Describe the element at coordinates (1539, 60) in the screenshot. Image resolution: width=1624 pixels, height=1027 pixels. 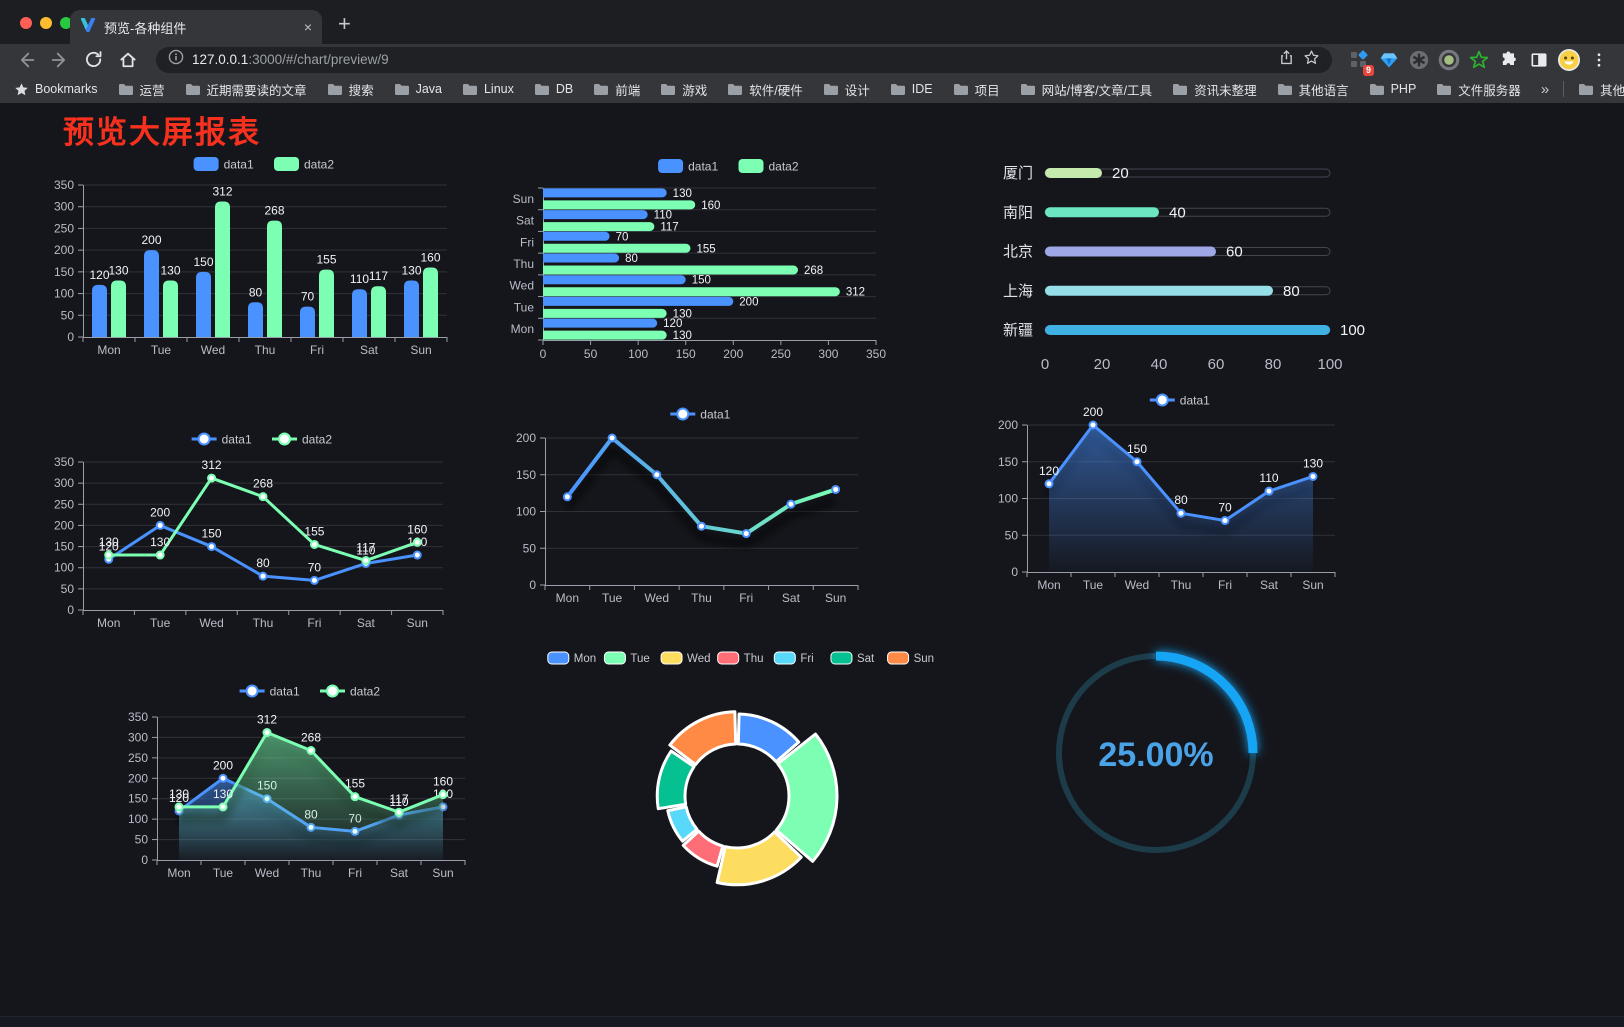
I see `side-panel-icon` at that location.